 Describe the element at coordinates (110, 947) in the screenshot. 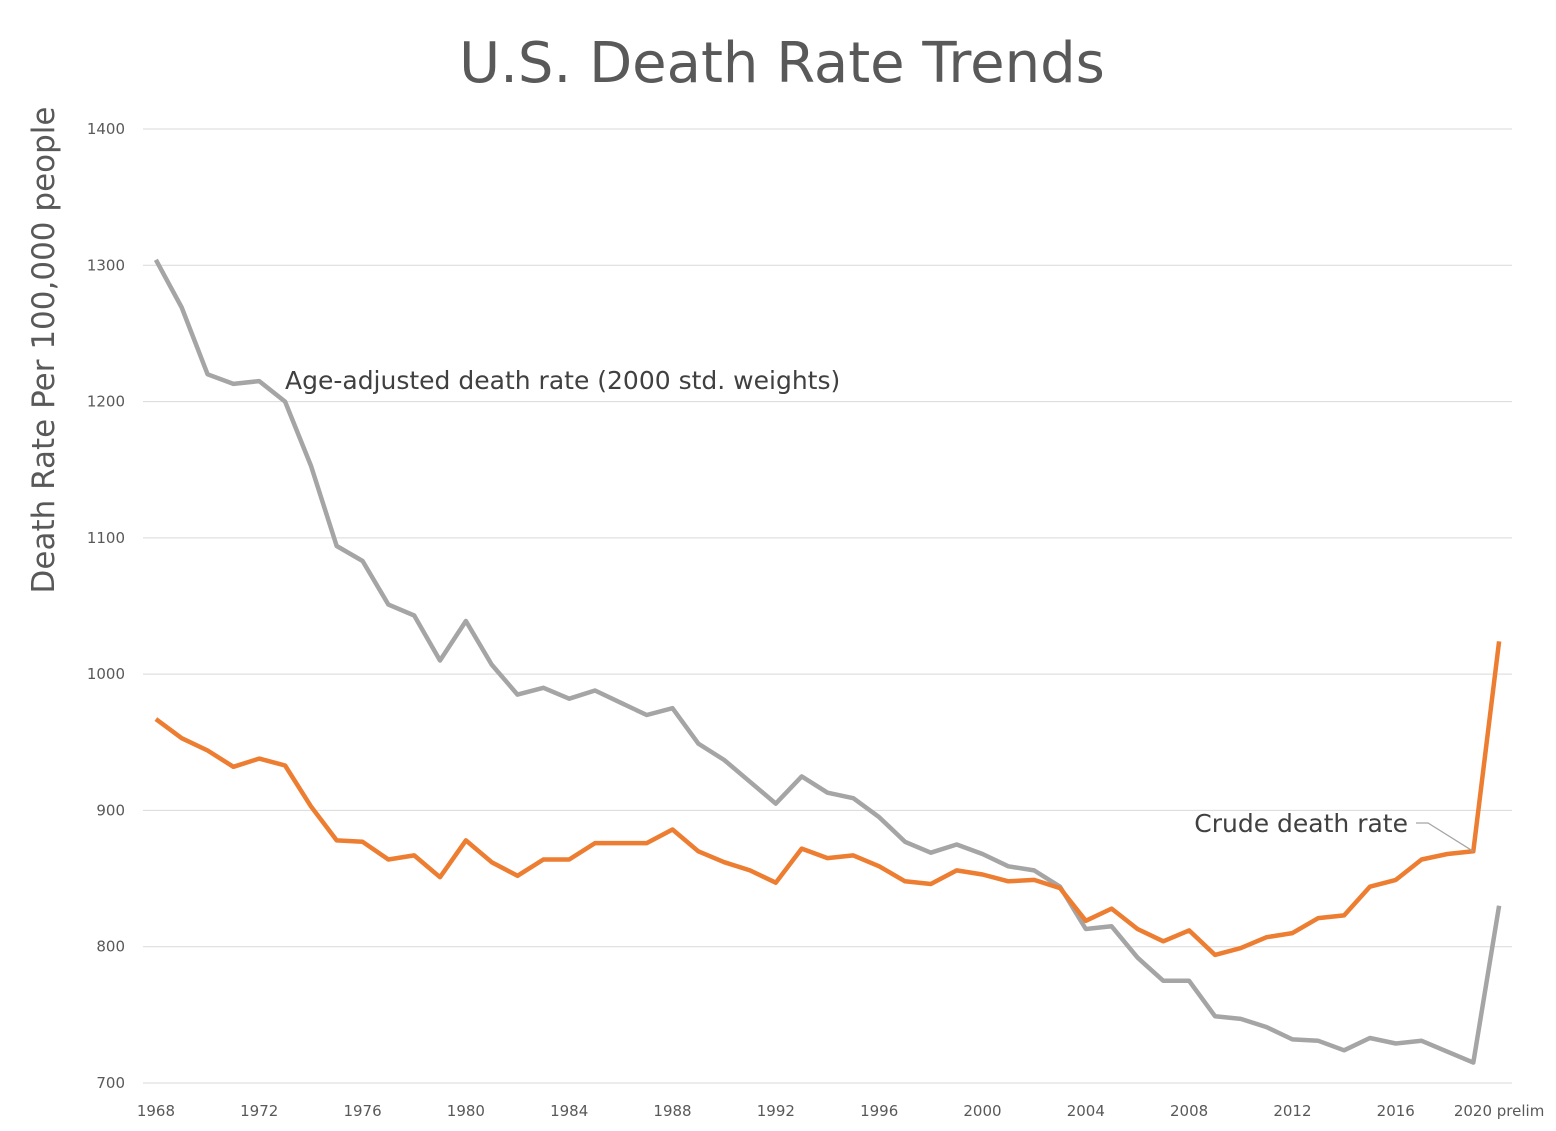

I see `y-tick-label: 800` at that location.